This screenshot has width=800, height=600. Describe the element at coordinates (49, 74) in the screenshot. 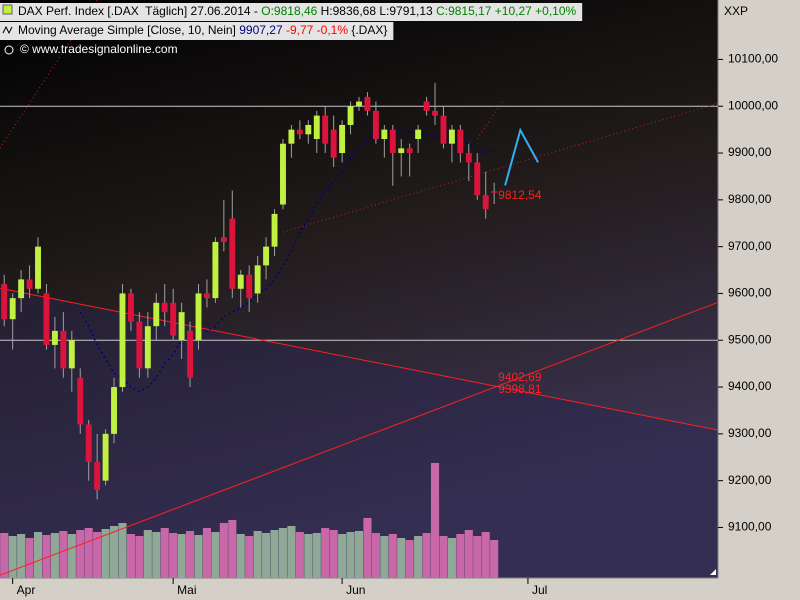

I see `trend-line` at that location.